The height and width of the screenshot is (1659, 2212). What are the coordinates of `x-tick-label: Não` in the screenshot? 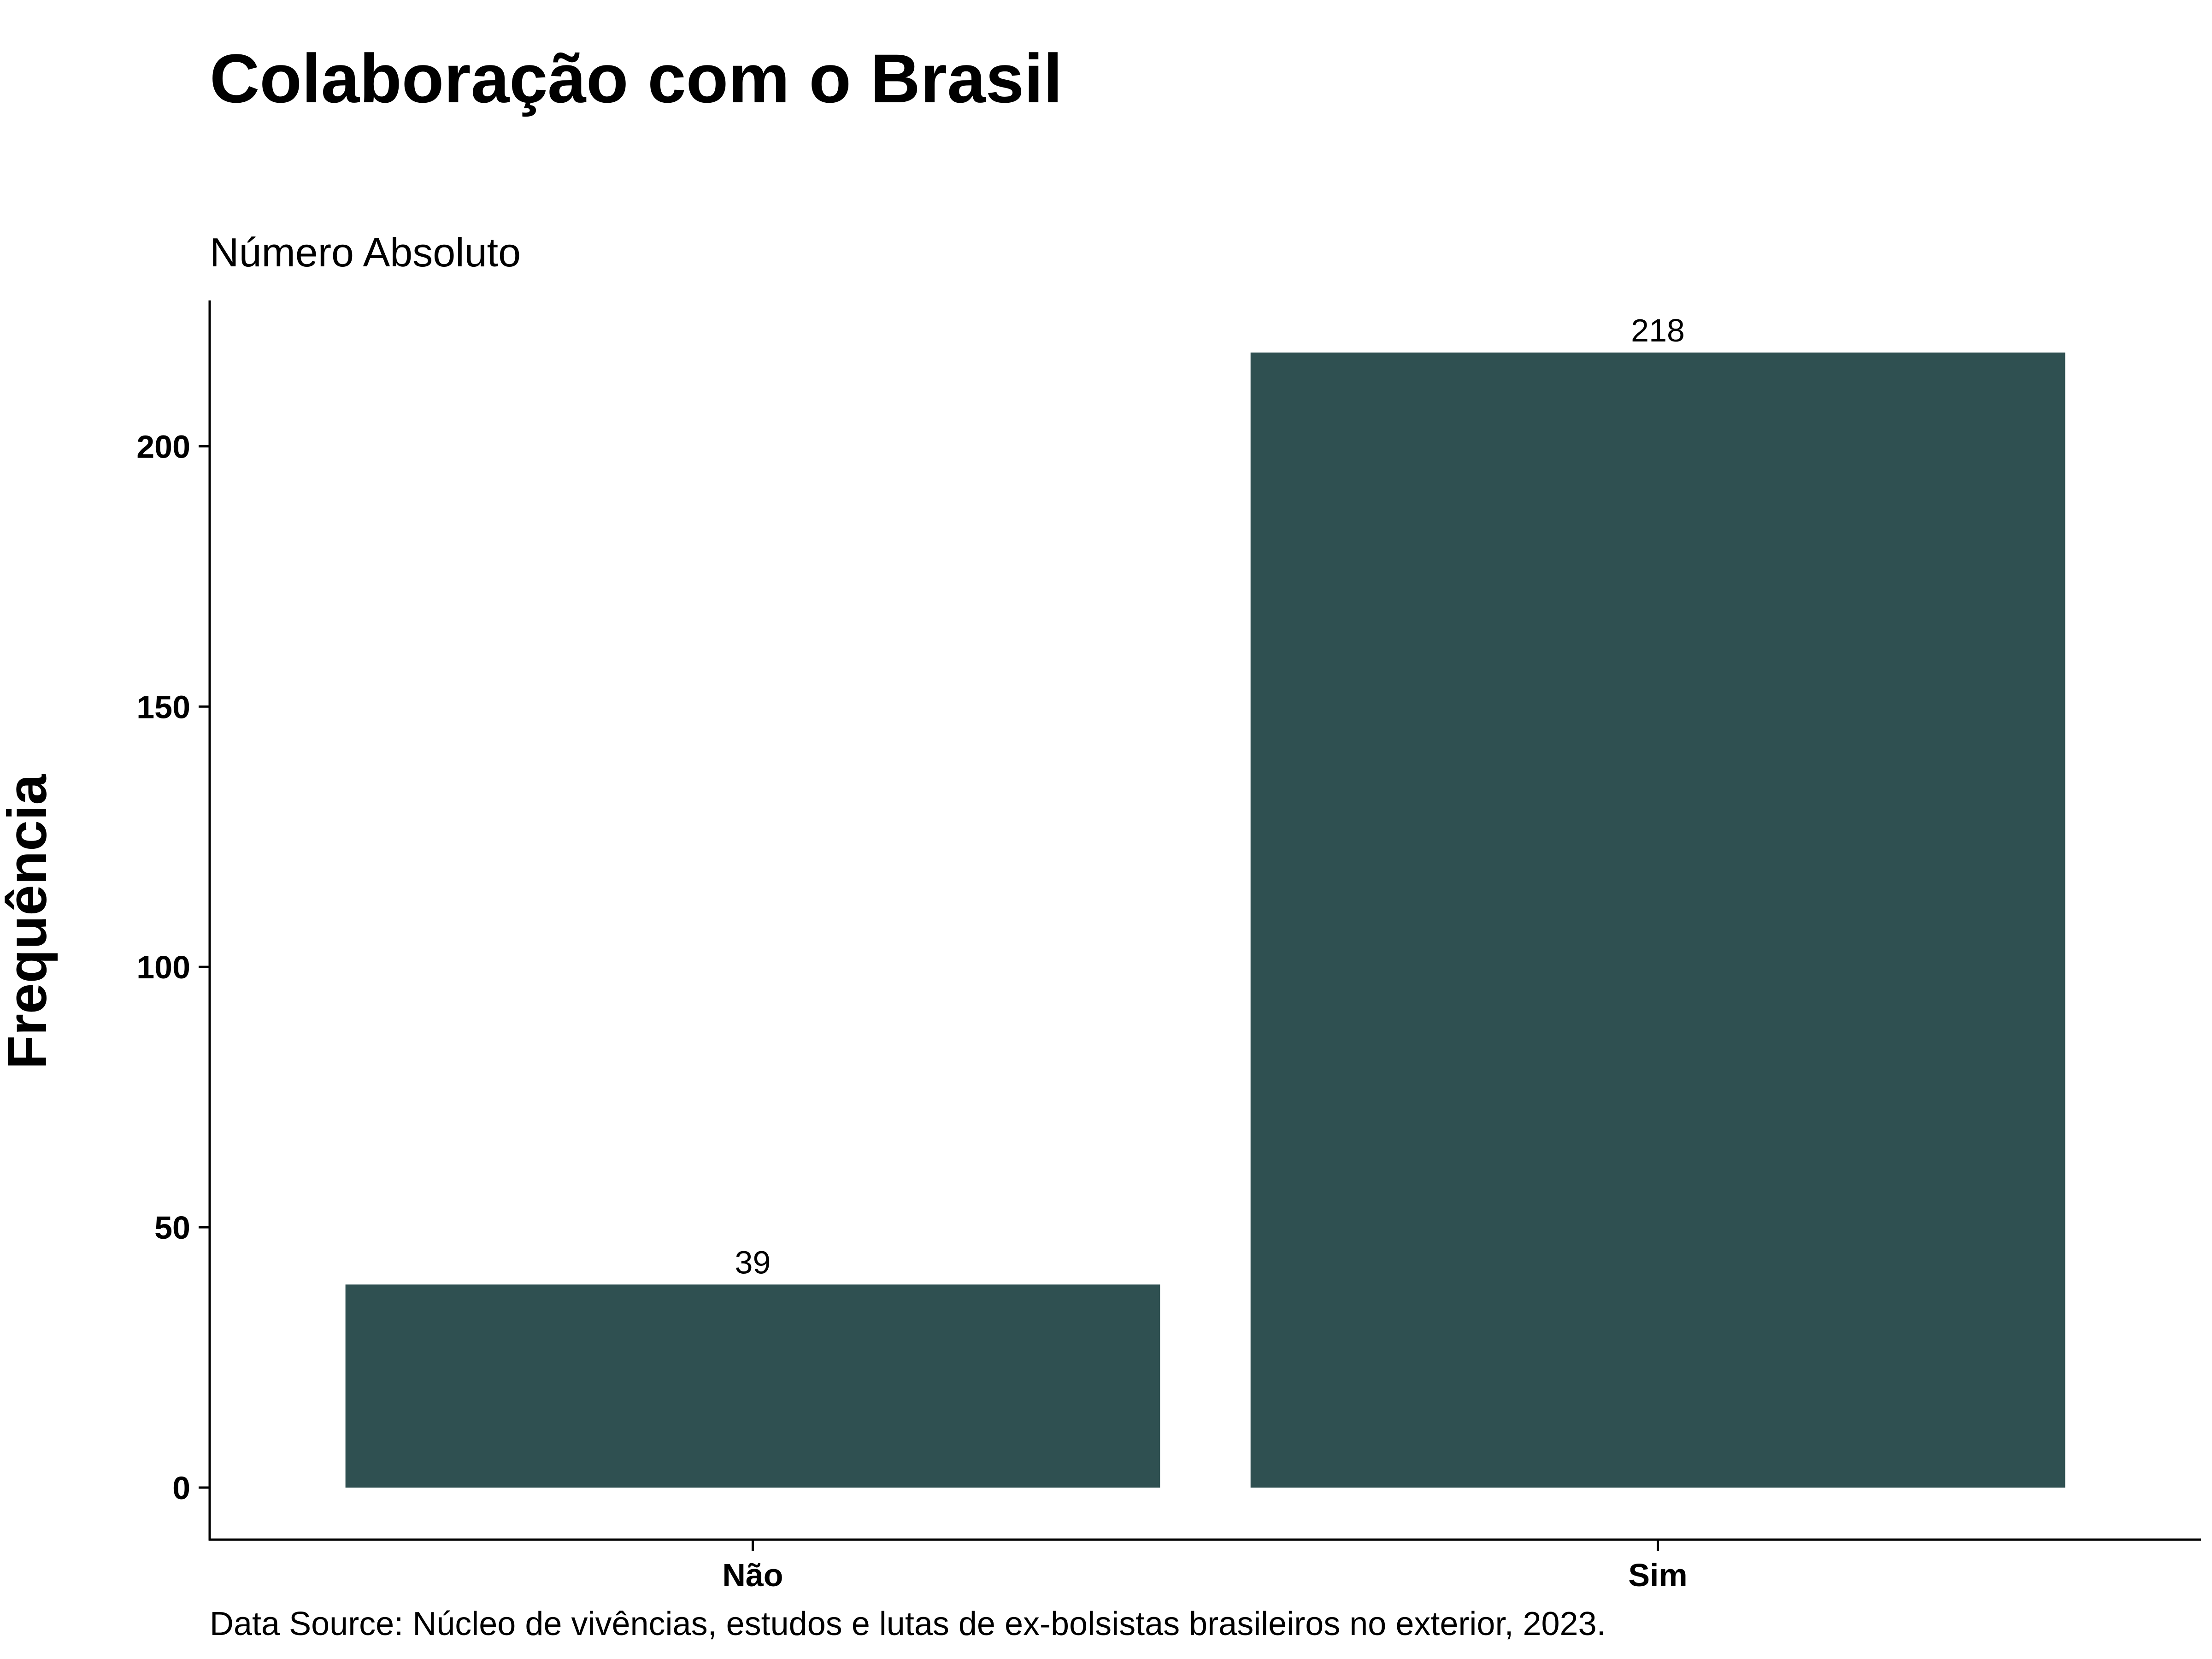 It's located at (752, 1575).